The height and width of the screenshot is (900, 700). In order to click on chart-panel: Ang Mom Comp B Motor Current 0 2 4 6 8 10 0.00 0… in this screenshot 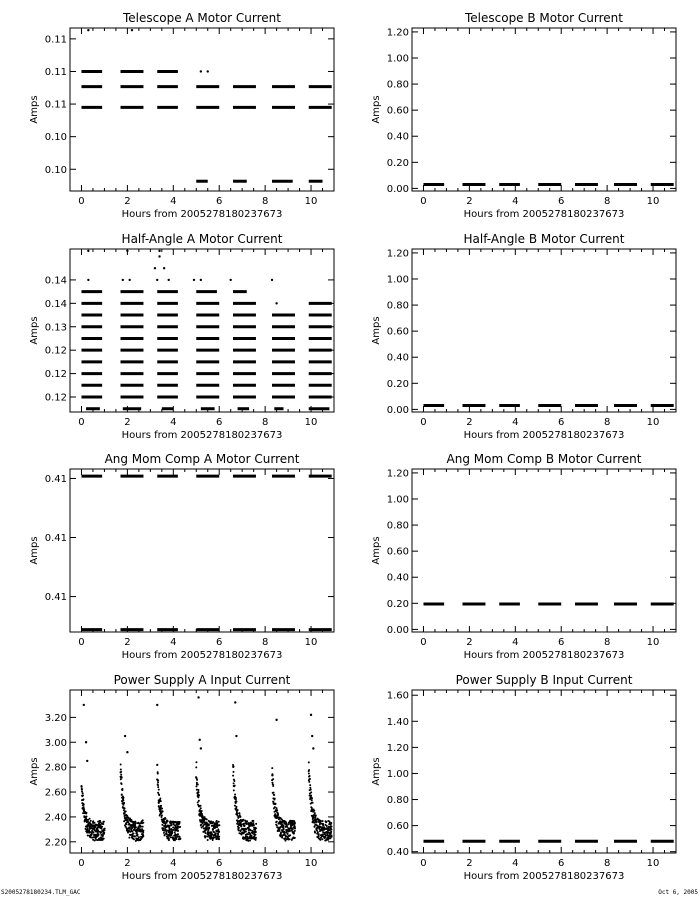, I will do `click(524, 556)`.